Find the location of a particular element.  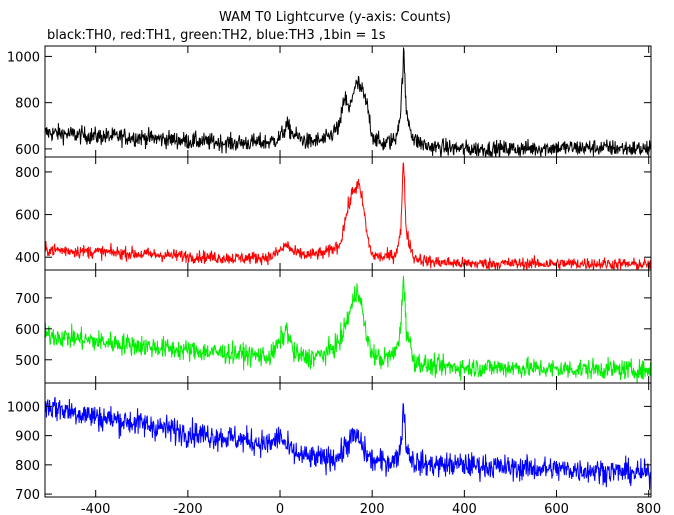

x-tick-label: -200 is located at coordinates (188, 508).